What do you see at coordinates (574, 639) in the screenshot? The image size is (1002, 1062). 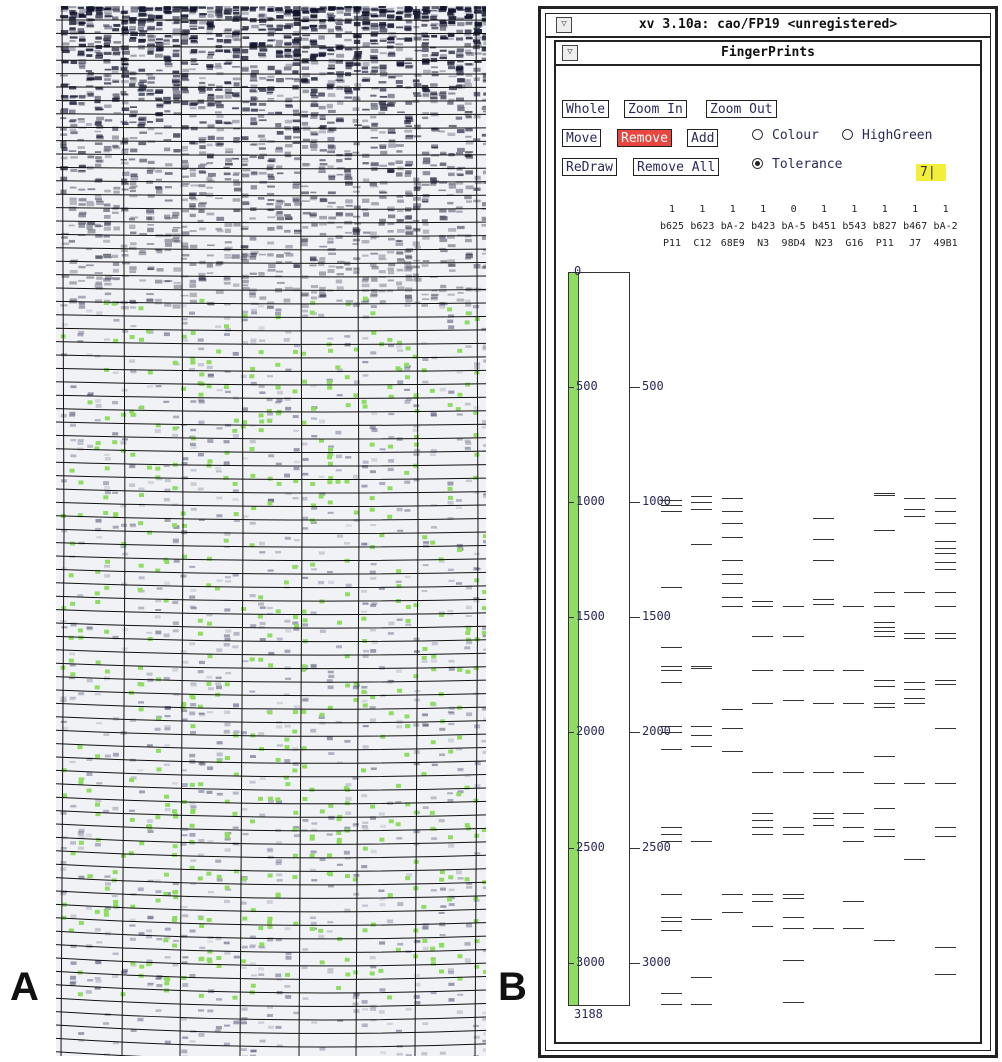 I see `ruler-scrollbar` at bounding box center [574, 639].